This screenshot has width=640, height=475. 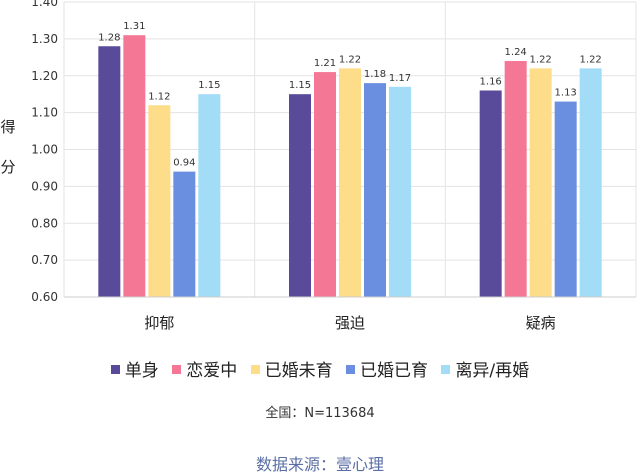 What do you see at coordinates (109, 37) in the screenshot?
I see `data-label: 1.28` at bounding box center [109, 37].